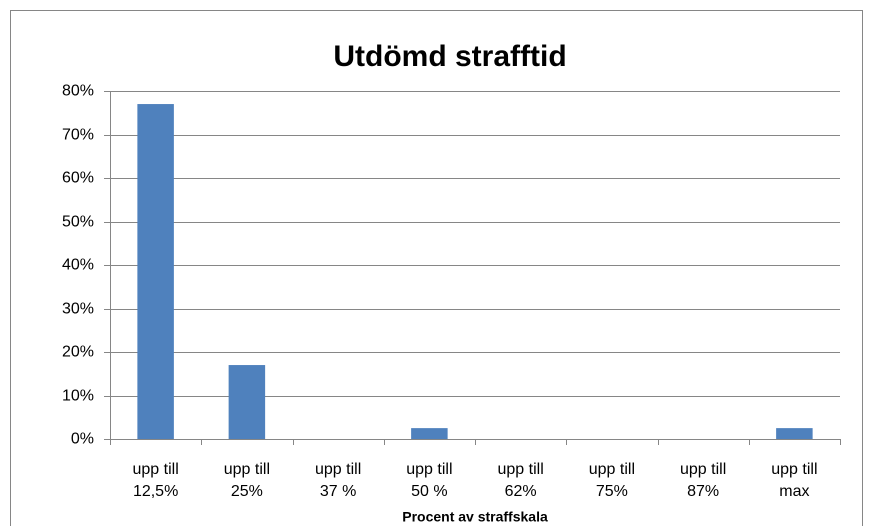 This screenshot has height=526, width=873. Describe the element at coordinates (155, 480) in the screenshot. I see `x-tick-label: upp till 12,5%` at that location.